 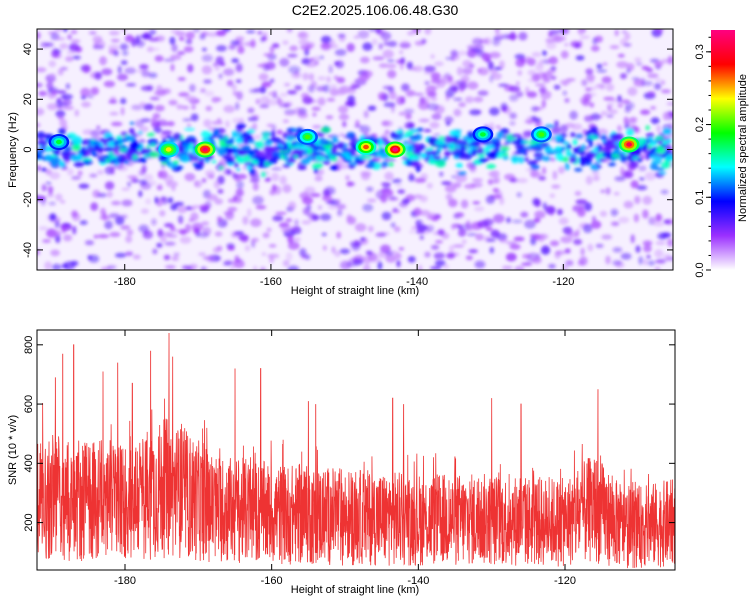 I want to click on line-y-tick-label: 600, so click(x=29, y=404).